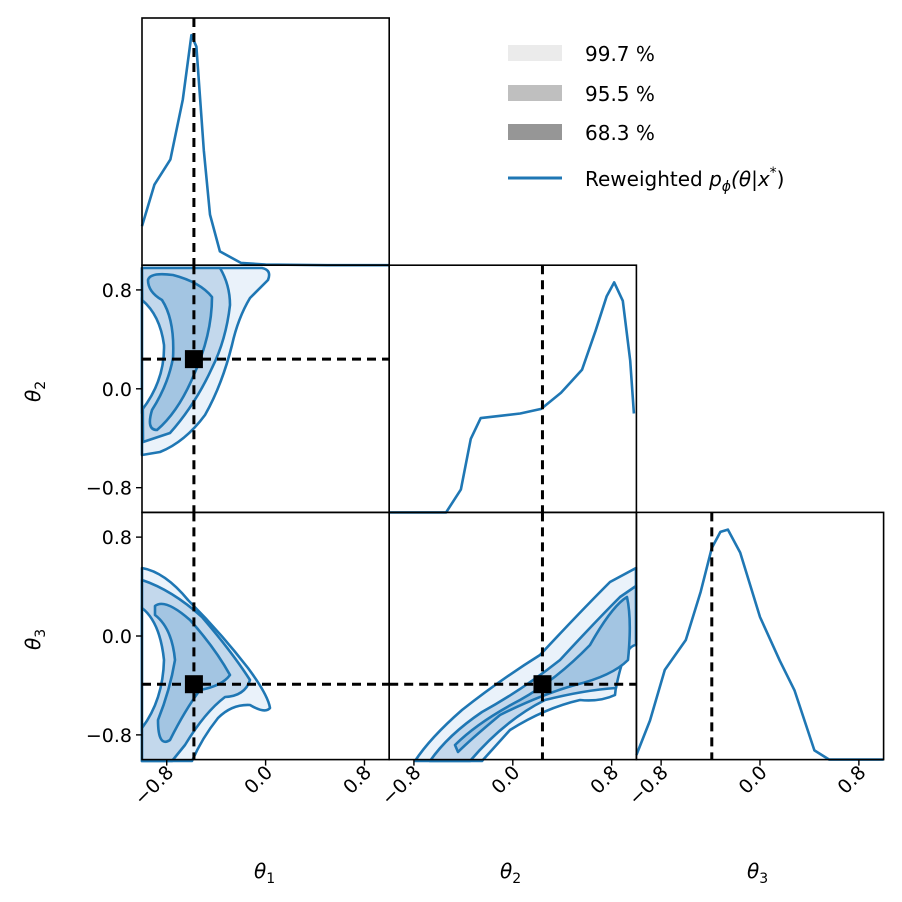 The width and height of the screenshot is (902, 902). What do you see at coordinates (757, 873) in the screenshot?
I see `x-axis-label-theta3: θ3` at bounding box center [757, 873].